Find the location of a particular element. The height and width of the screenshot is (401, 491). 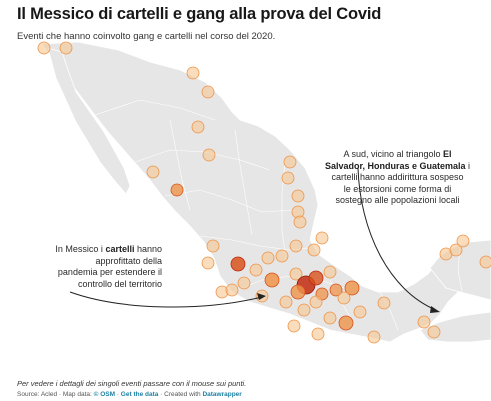

left-arrow-head is located at coordinates (261, 296).